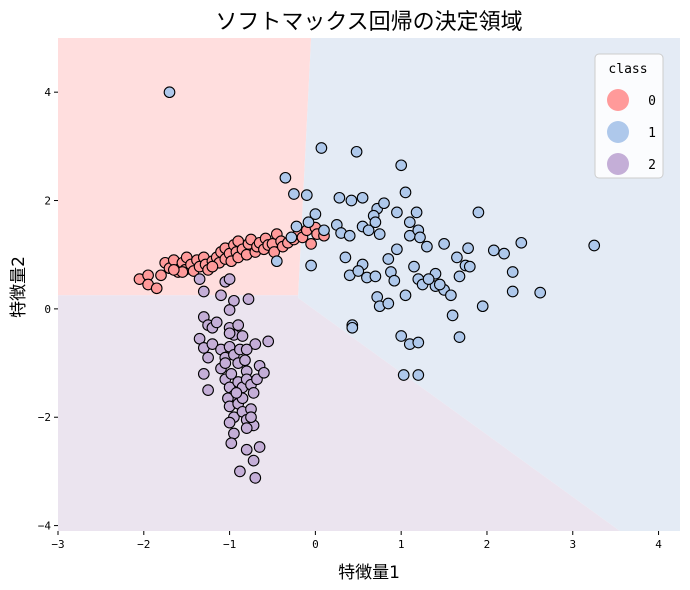 This screenshot has width=690, height=590. Describe the element at coordinates (143, 544) in the screenshot. I see `x-tick-label: −2` at that location.